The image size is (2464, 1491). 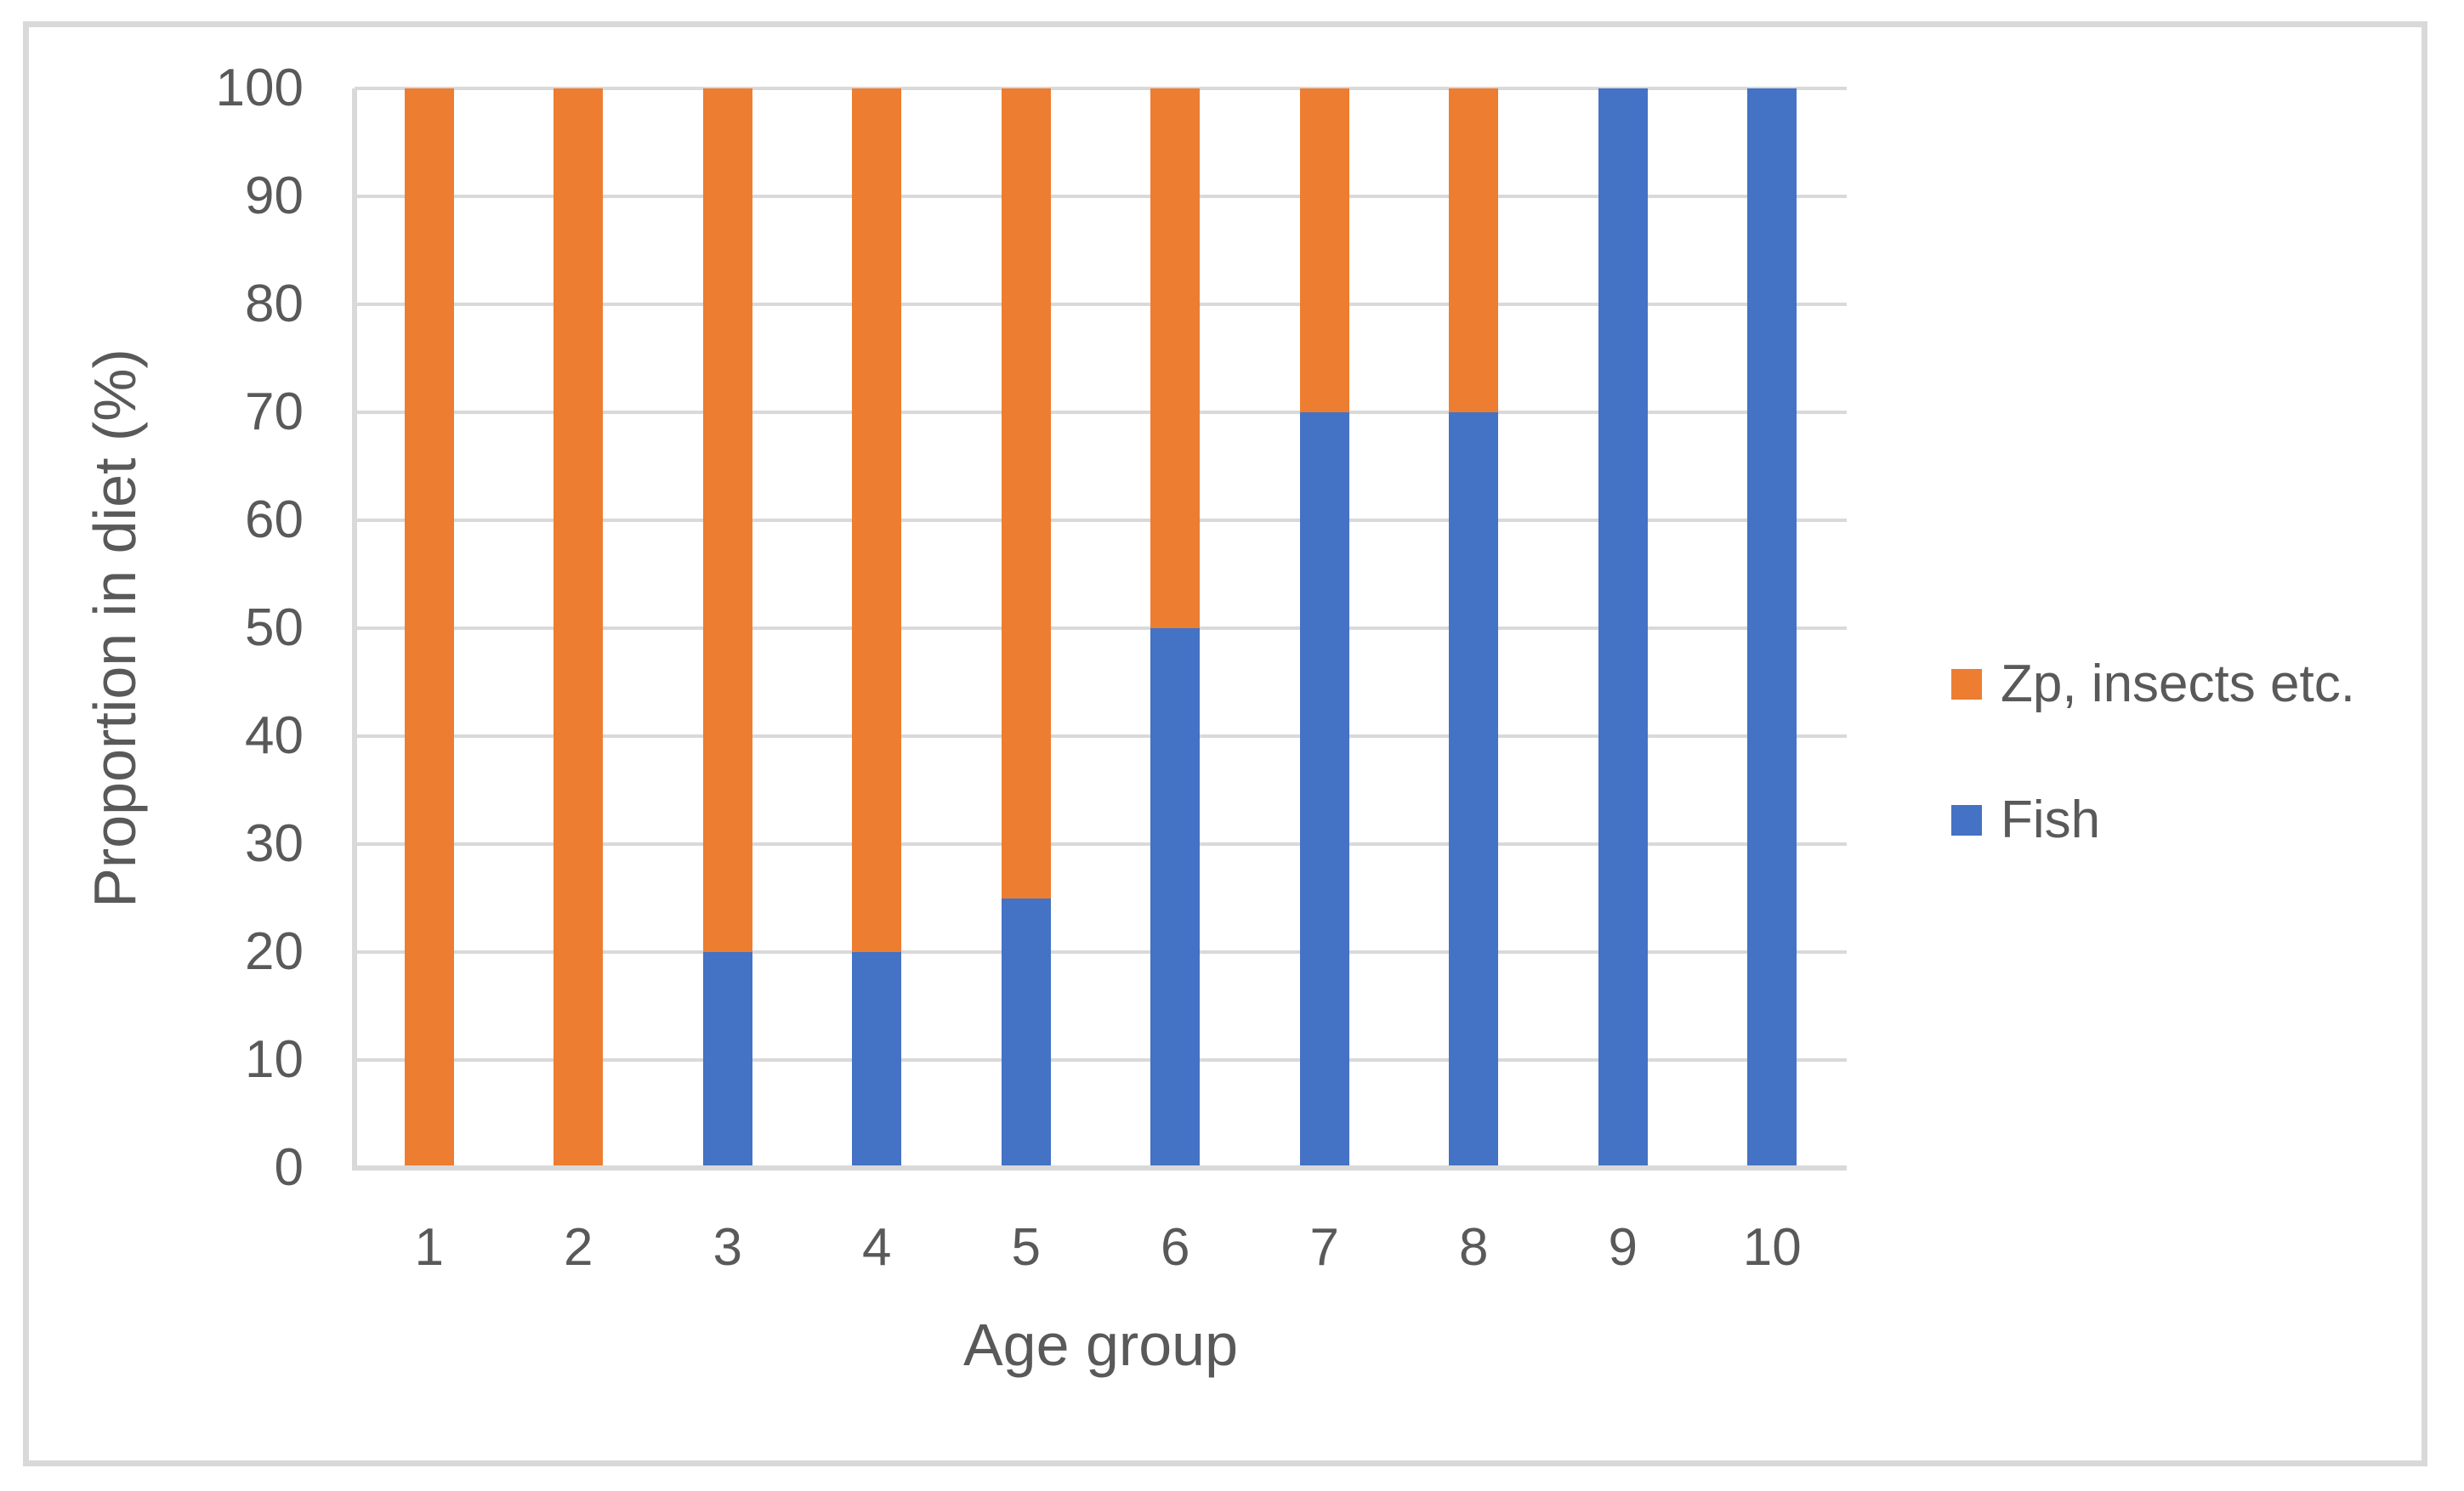 I want to click on x-tick-label-4: 4, so click(x=877, y=1248).